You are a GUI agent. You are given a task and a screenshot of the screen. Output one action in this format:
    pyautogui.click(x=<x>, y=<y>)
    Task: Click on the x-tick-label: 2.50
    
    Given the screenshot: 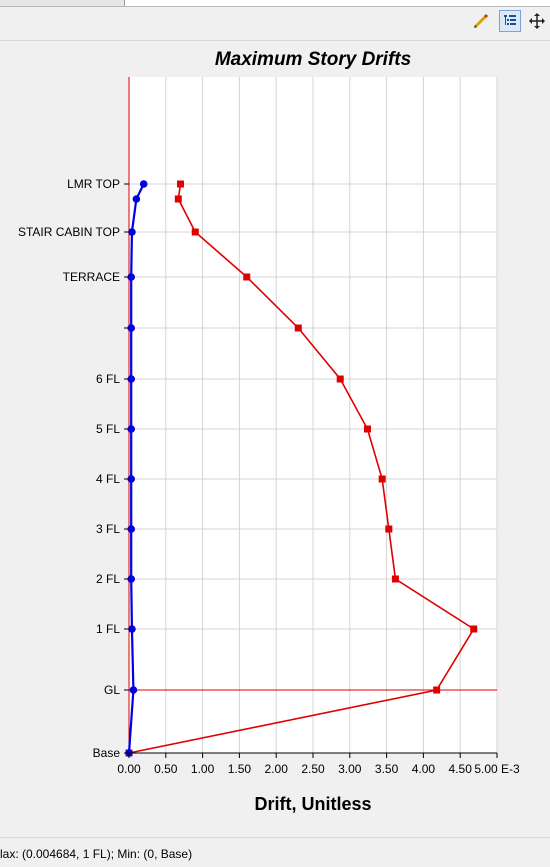 What is the action you would take?
    pyautogui.click(x=313, y=769)
    